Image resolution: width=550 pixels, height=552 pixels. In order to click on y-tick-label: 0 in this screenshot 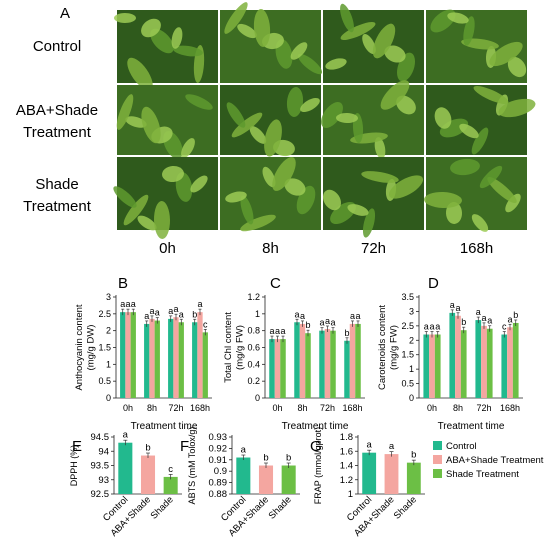, I will do `click(257, 398)`.